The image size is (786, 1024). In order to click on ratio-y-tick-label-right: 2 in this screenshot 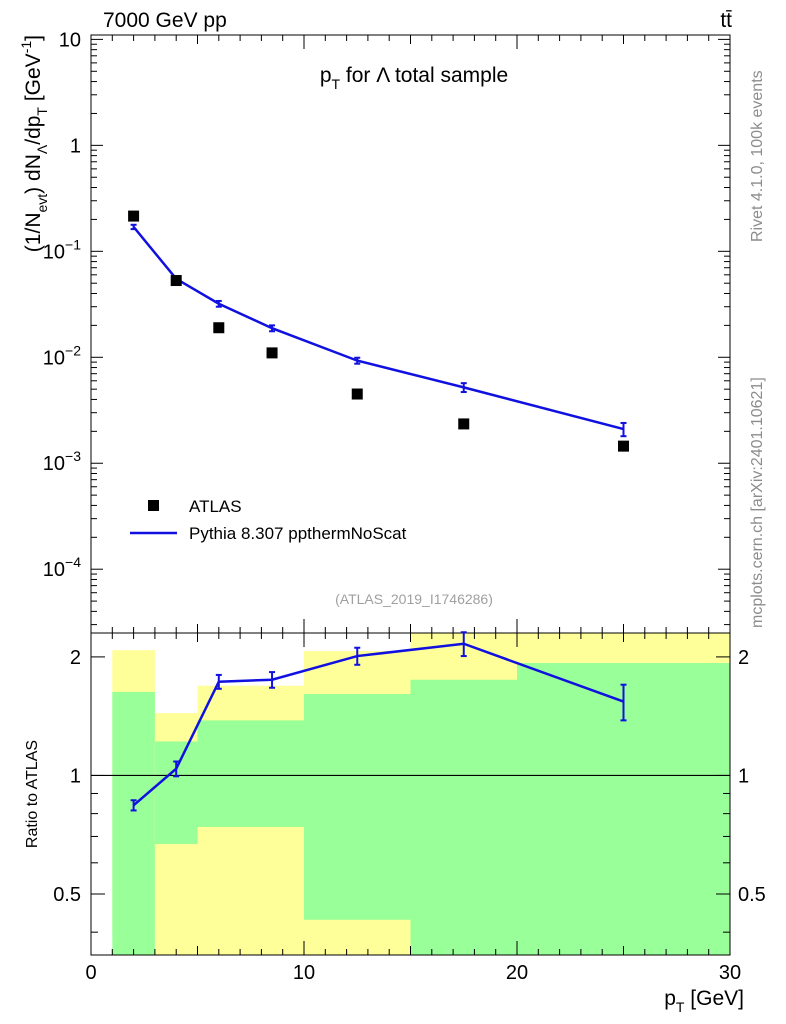, I will do `click(743, 658)`.